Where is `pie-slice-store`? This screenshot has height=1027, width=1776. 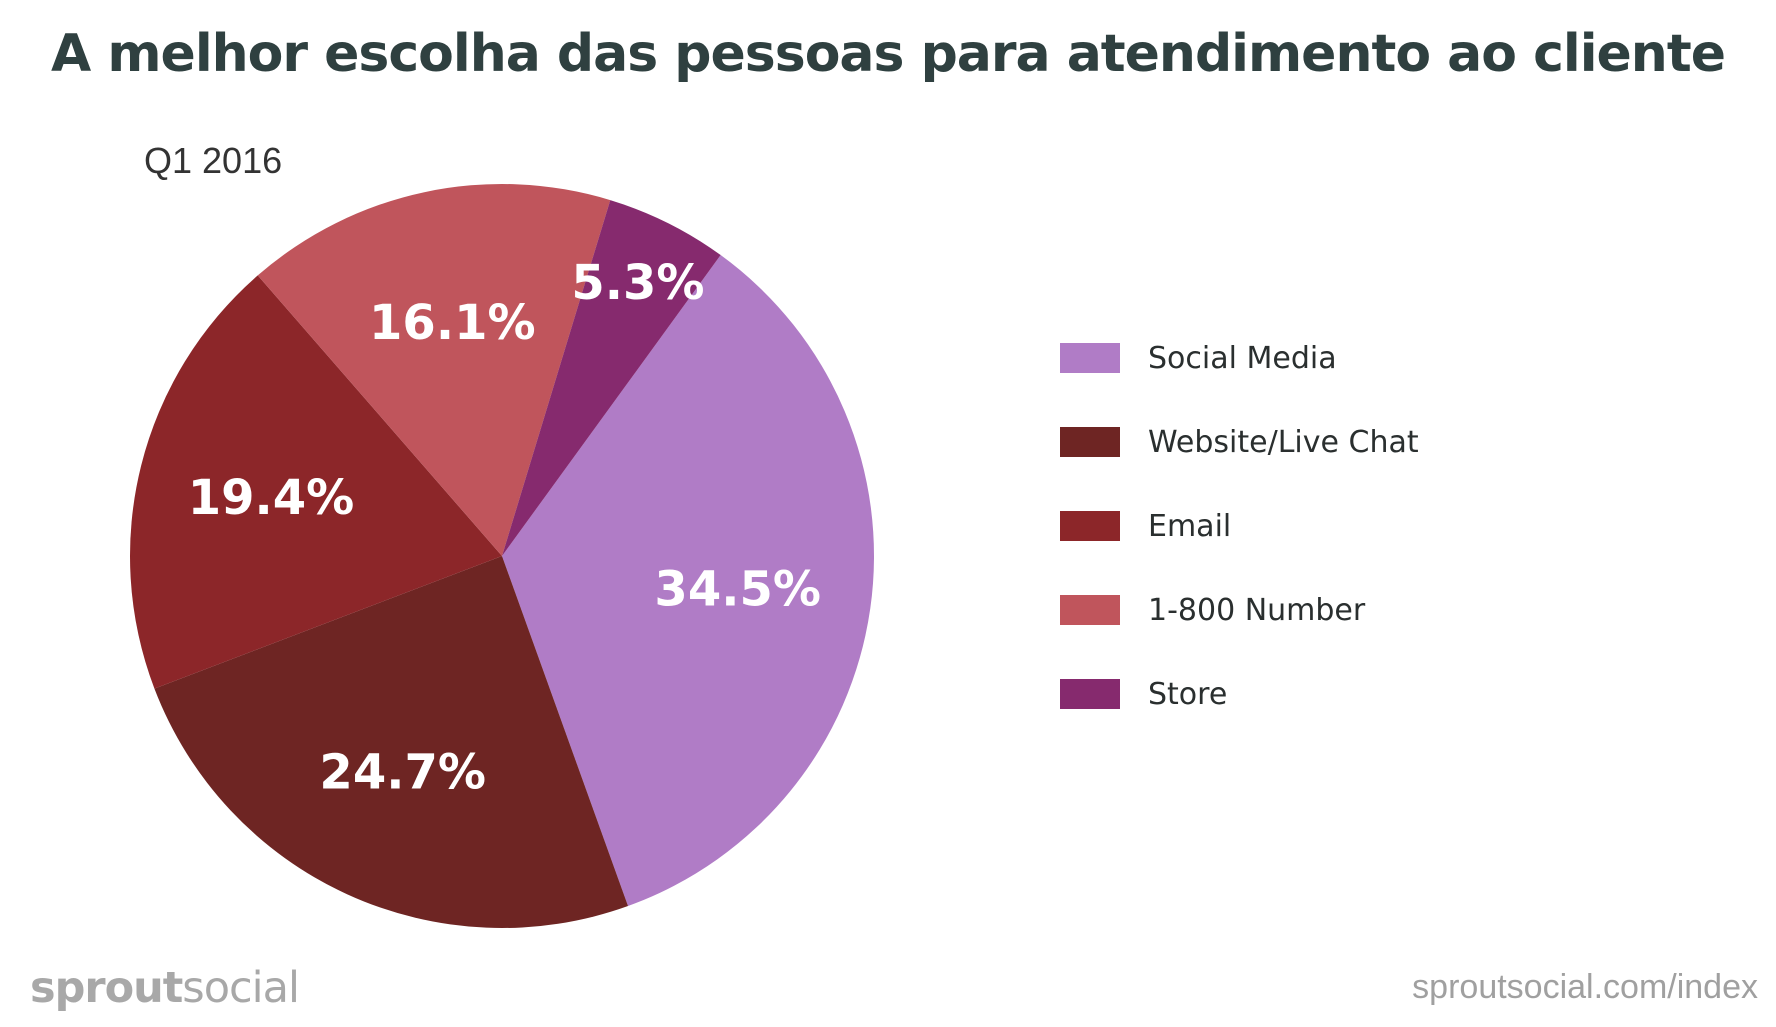 pie-slice-store is located at coordinates (611, 378).